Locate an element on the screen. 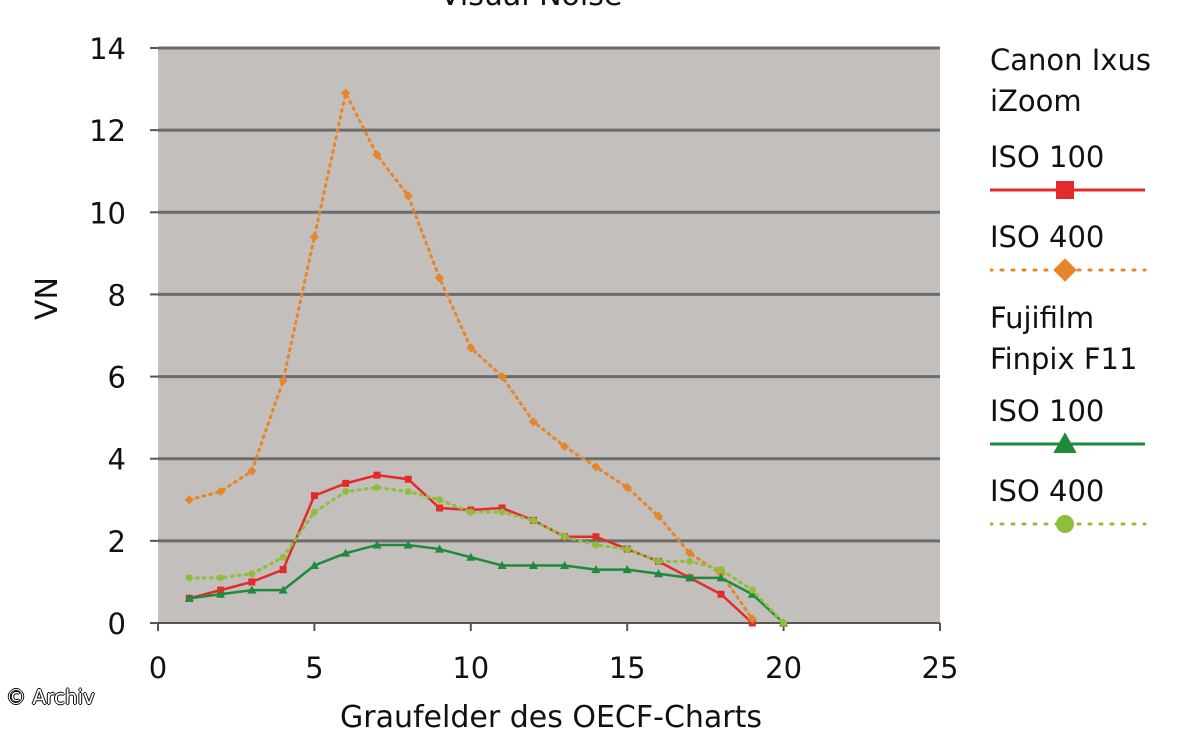  legend-item-canon-iso100: ISO 100 is located at coordinates (1090, 178).